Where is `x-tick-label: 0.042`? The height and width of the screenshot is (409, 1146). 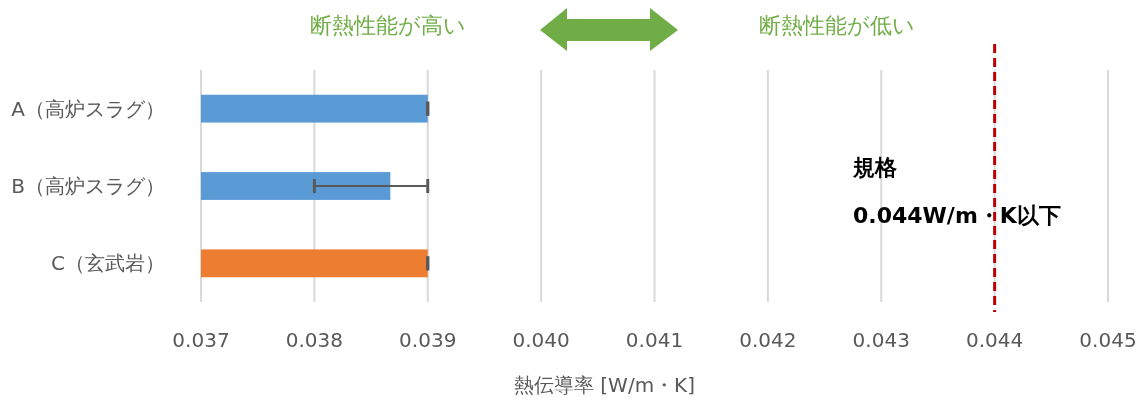 x-tick-label: 0.042 is located at coordinates (768, 340).